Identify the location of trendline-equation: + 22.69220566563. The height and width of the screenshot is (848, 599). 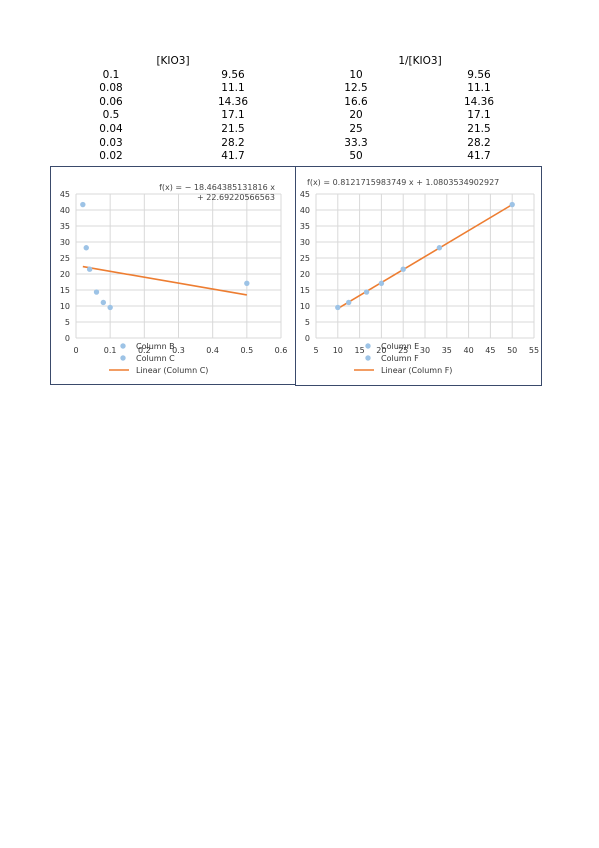
(236, 197).